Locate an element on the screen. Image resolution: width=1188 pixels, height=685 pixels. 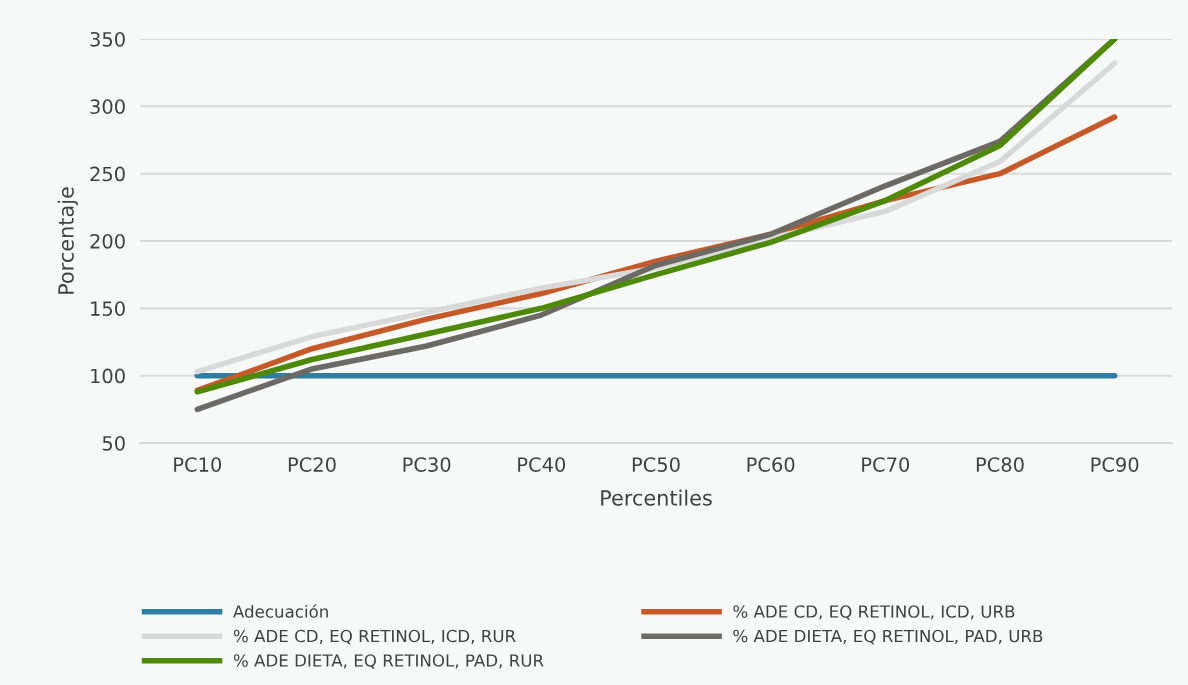
y-tick-label: 50 is located at coordinates (113, 443).